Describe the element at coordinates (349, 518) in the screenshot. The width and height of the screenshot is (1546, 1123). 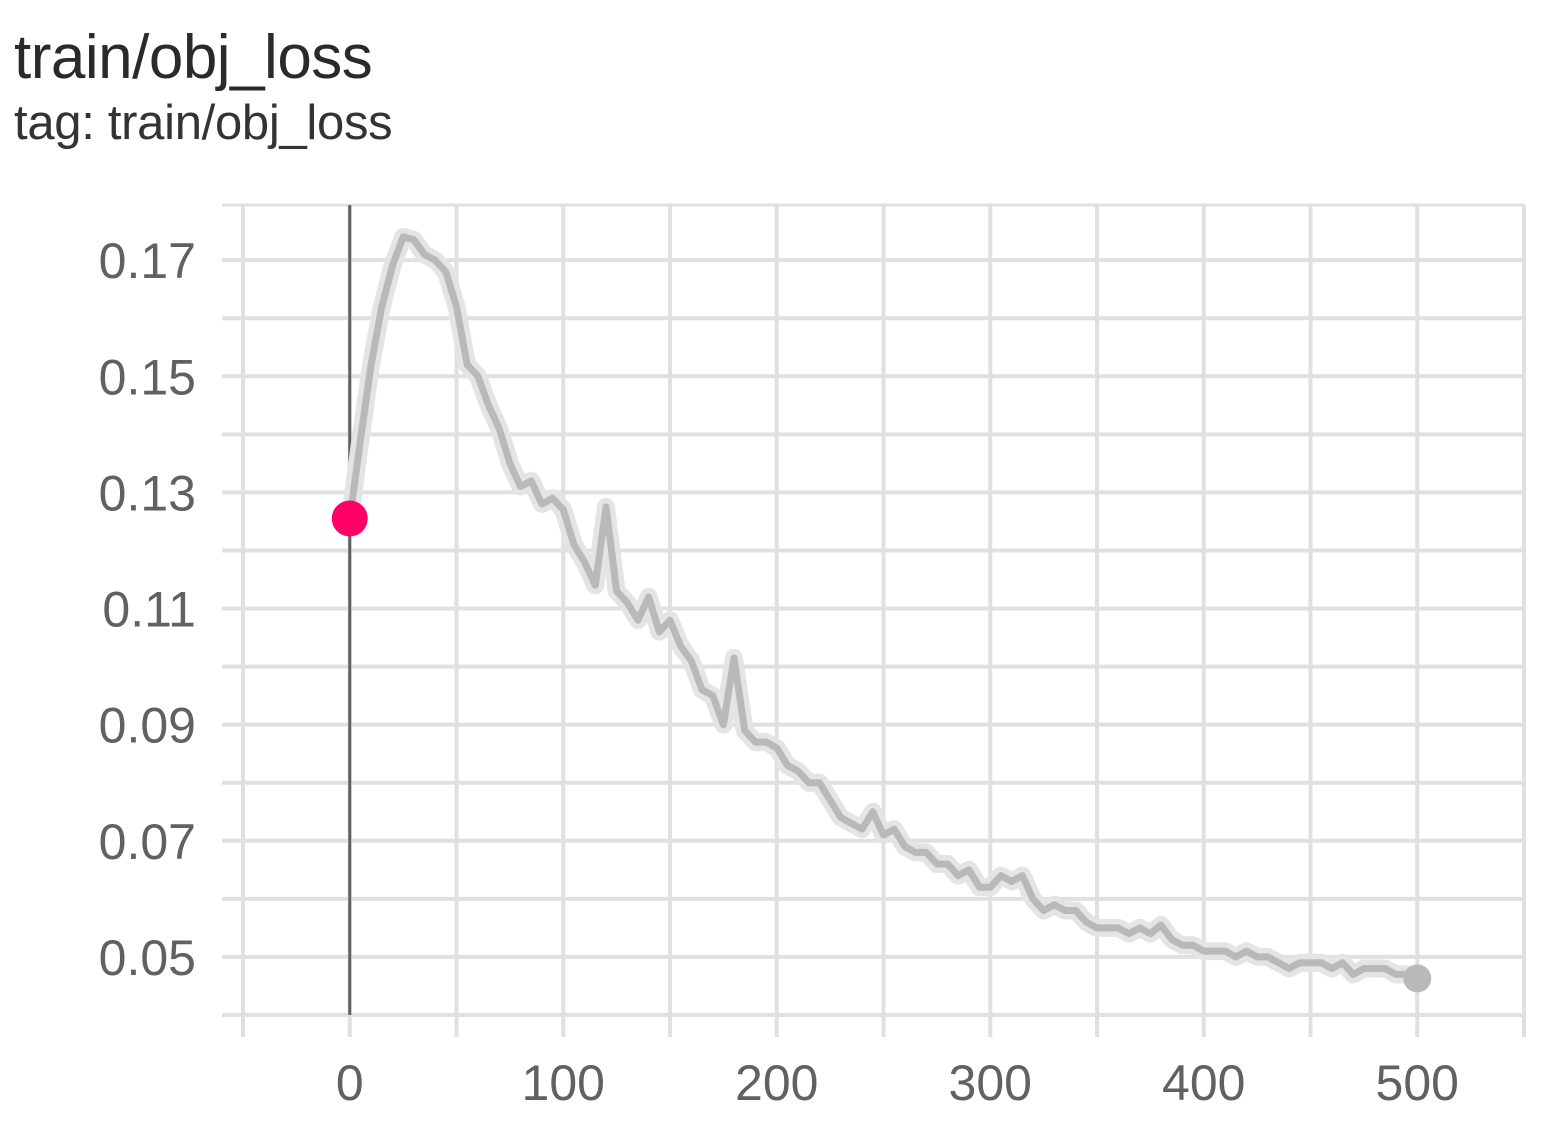
I see `hover-point-marker` at that location.